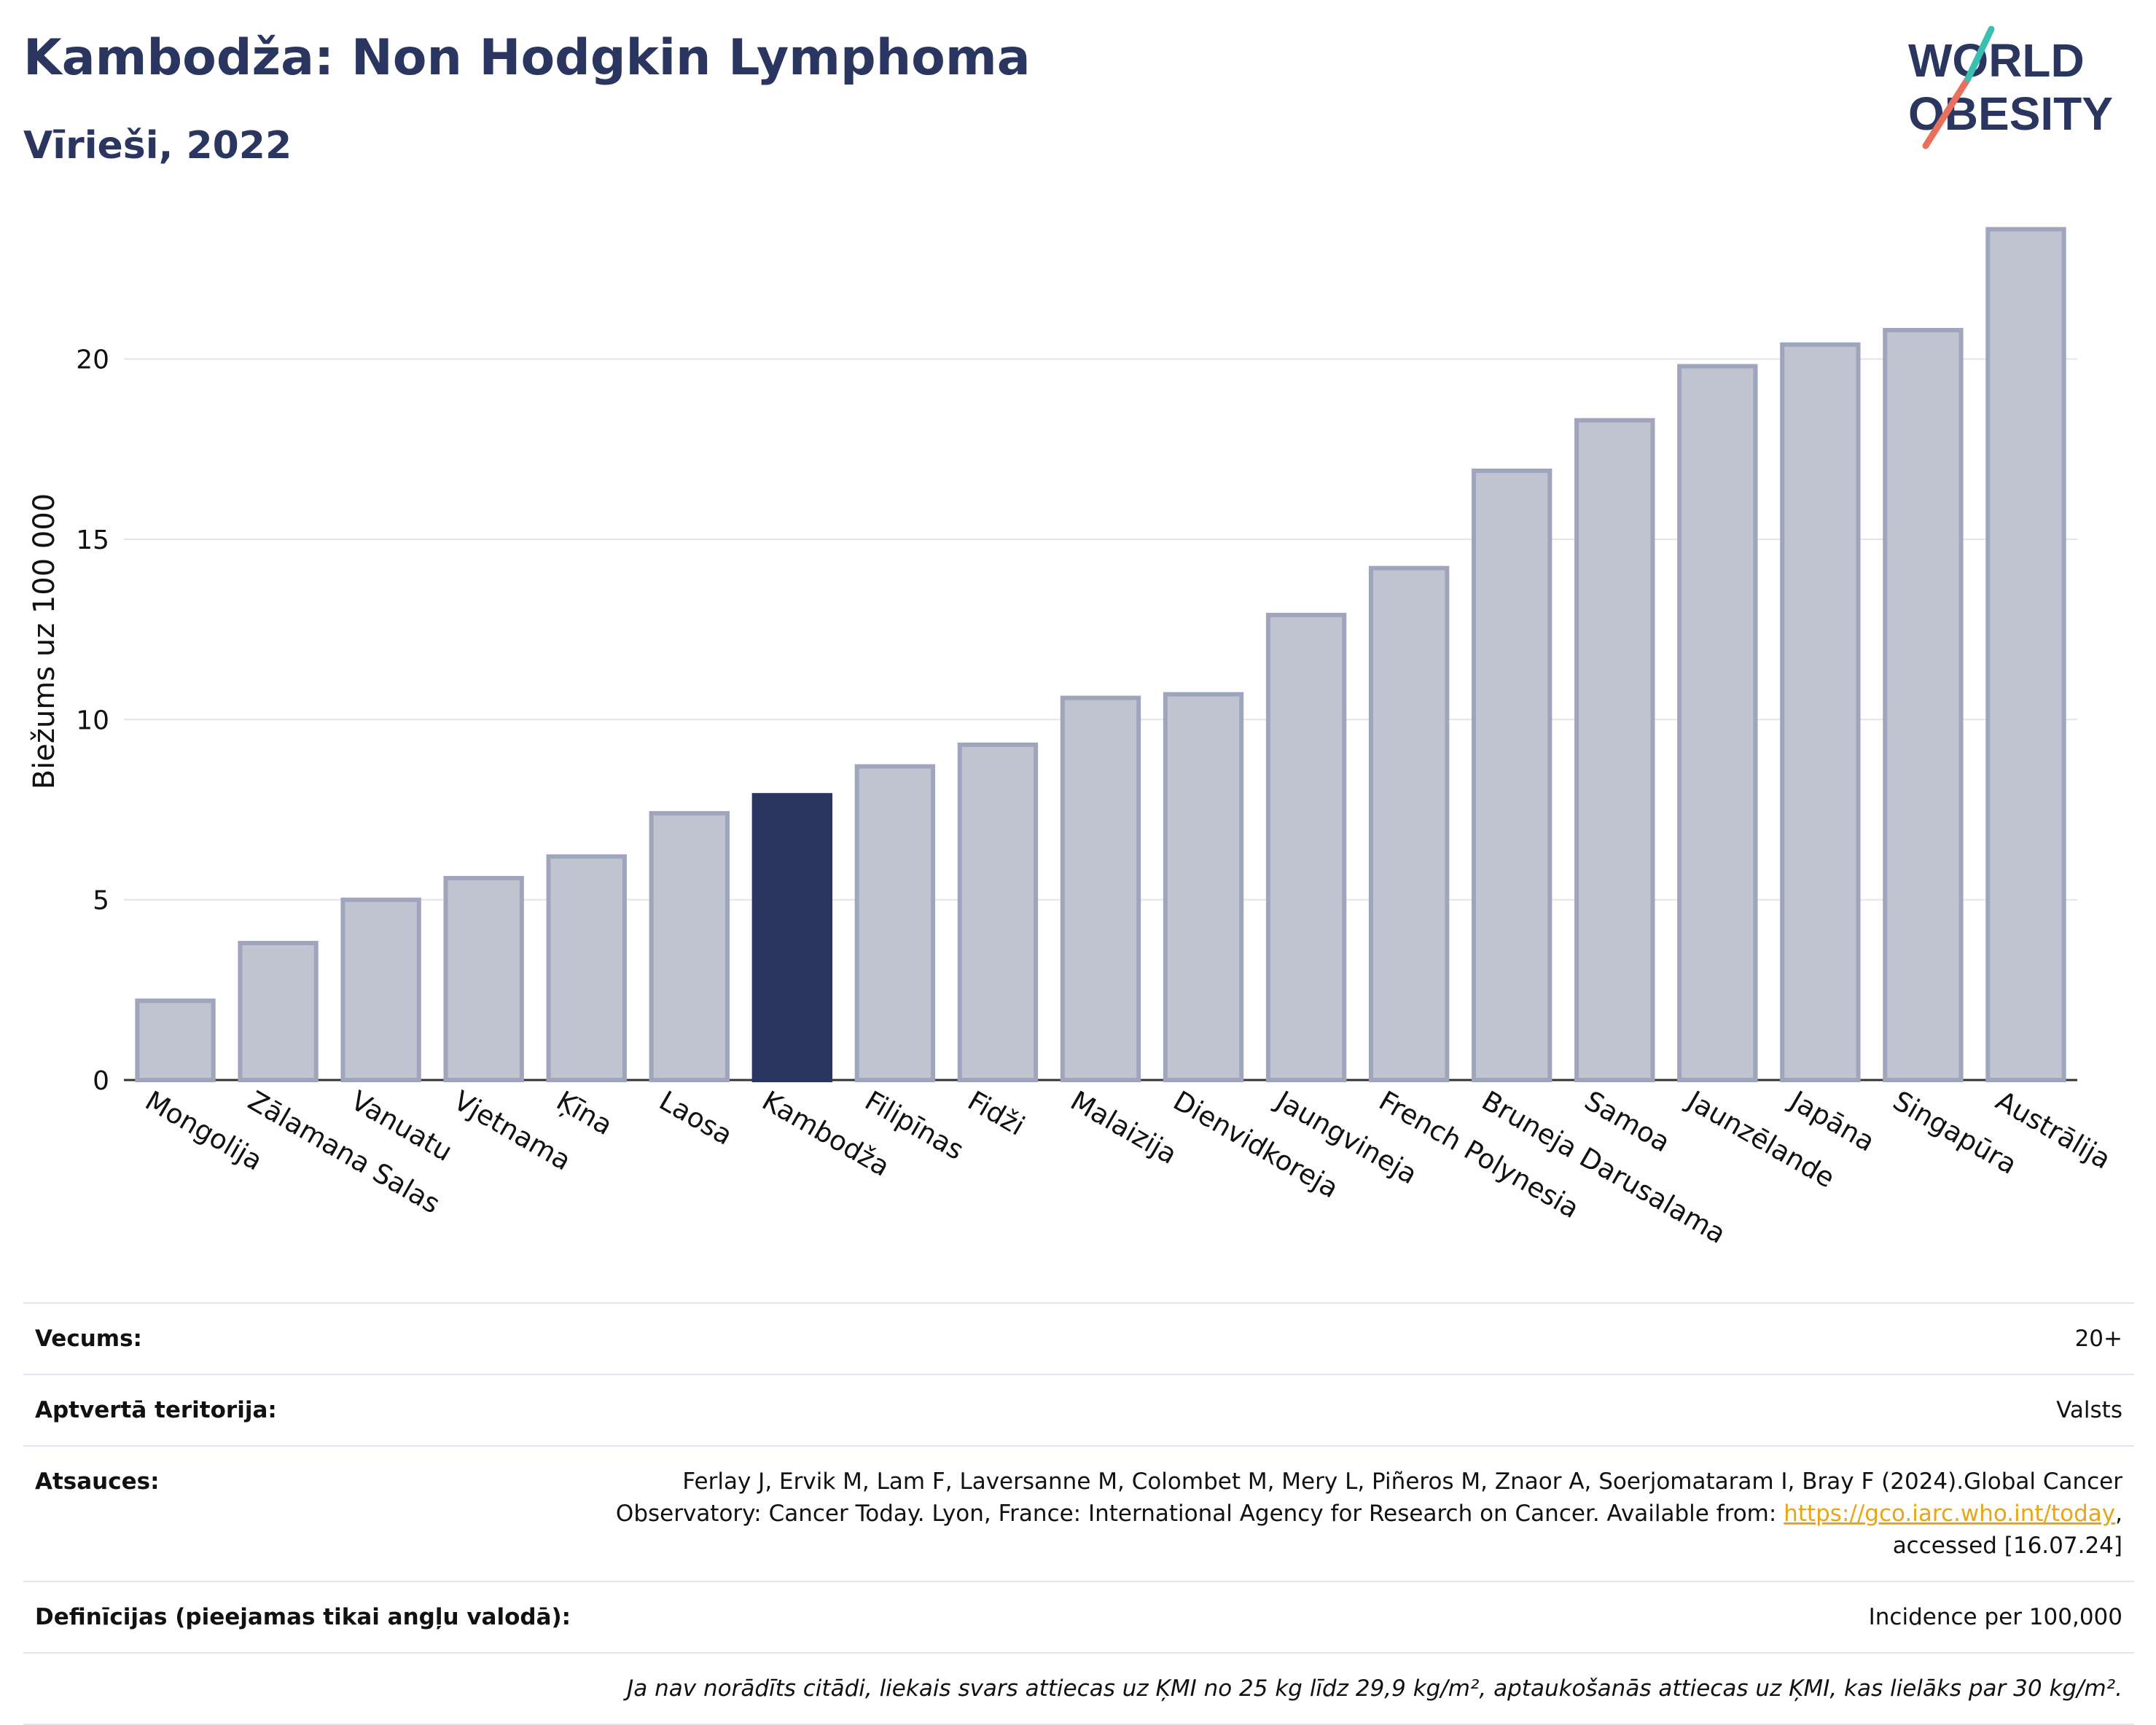 The width and height of the screenshot is (2156, 1725). What do you see at coordinates (93, 540) in the screenshot?
I see `y-tick-label: 15` at bounding box center [93, 540].